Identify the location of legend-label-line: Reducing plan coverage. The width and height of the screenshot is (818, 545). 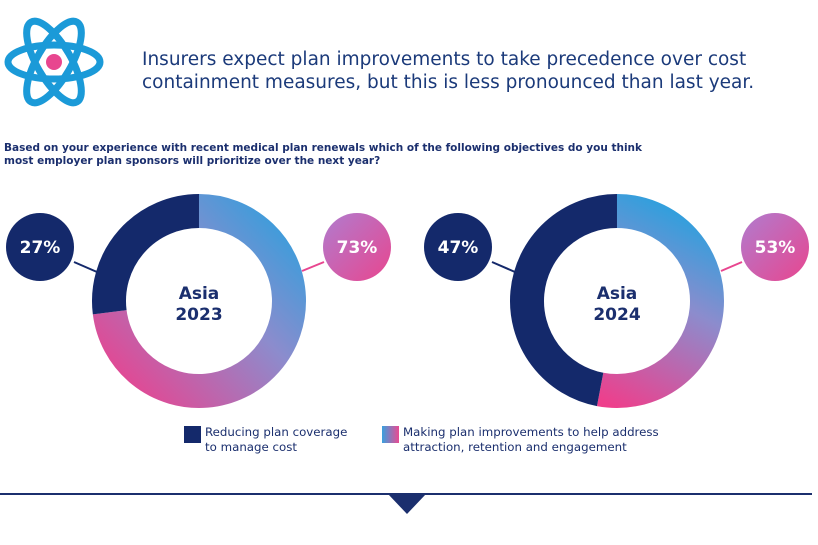
(276, 432).